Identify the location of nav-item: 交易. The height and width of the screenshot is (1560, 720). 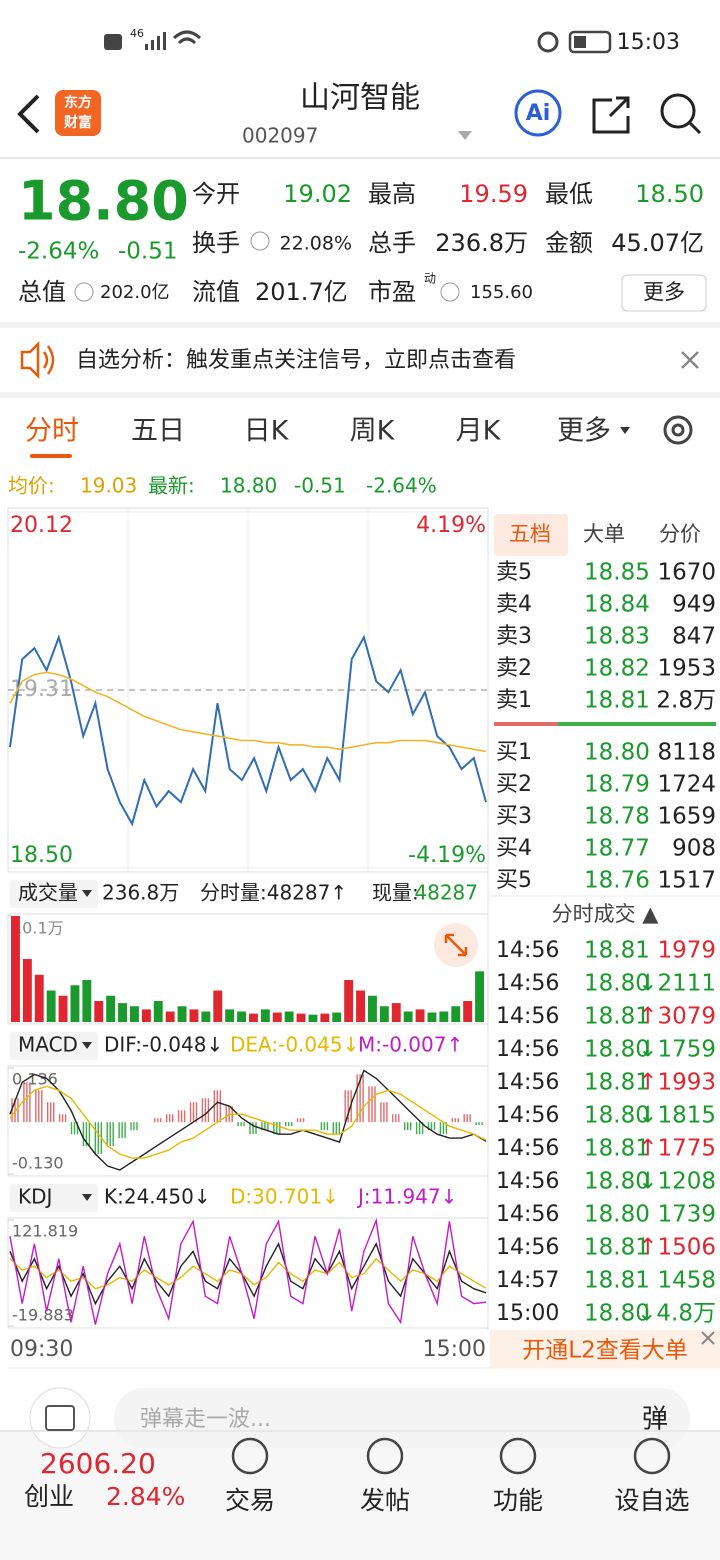
(250, 1500).